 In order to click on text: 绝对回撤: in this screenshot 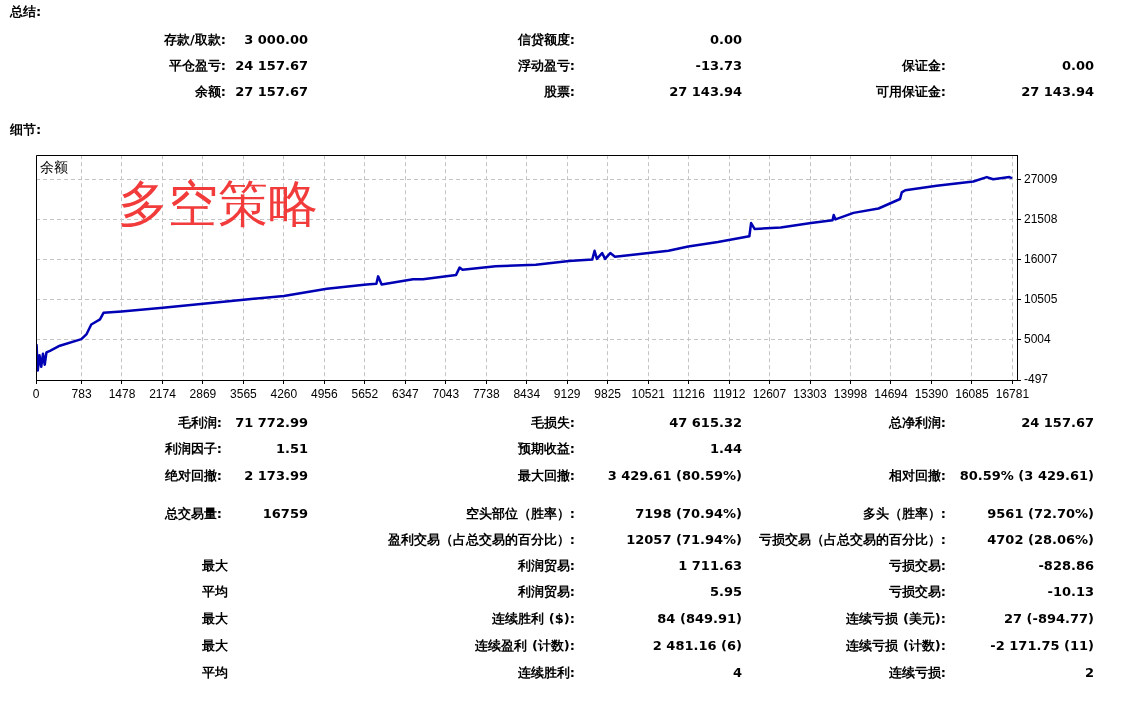, I will do `click(193, 476)`.